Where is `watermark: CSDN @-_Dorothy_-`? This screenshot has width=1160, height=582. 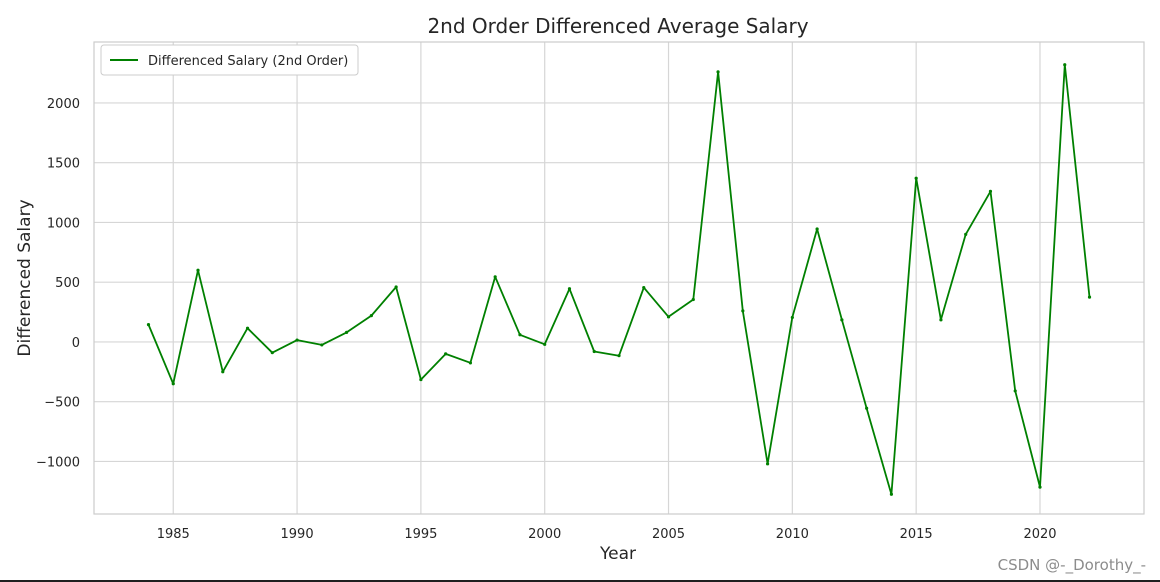 watermark: CSDN @-_Dorothy_- is located at coordinates (1071, 565).